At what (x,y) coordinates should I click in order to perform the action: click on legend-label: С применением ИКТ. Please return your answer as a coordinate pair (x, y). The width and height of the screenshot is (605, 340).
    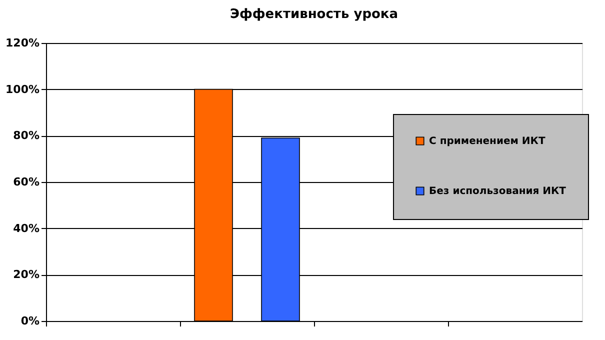
    Looking at the image, I should click on (487, 141).